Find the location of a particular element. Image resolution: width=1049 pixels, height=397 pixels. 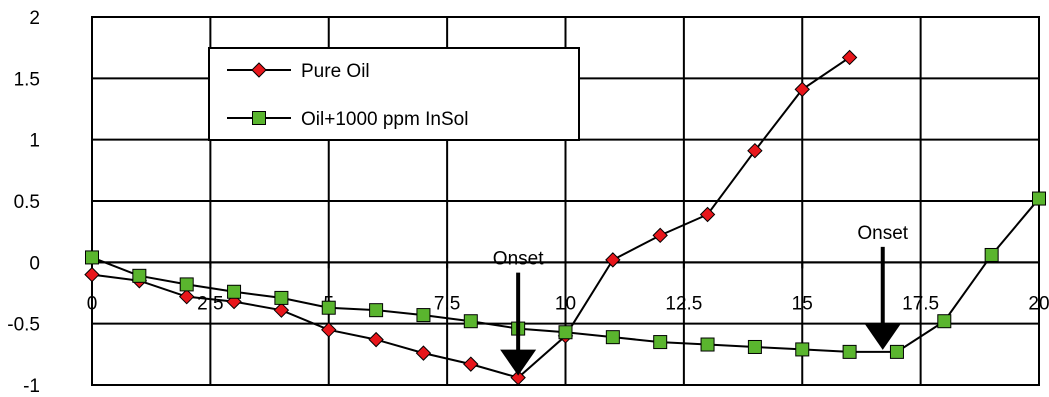

legend-item: Pure Oil is located at coordinates (298, 71).